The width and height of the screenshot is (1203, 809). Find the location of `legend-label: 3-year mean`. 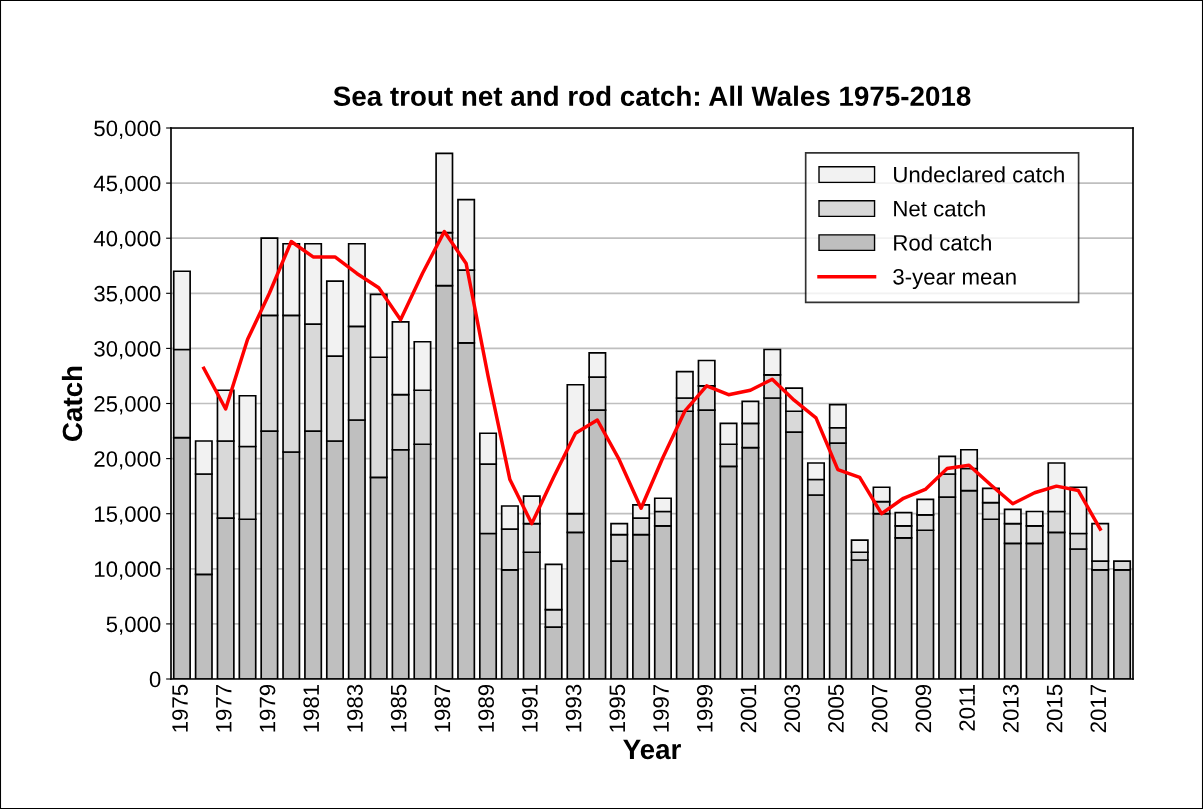

legend-label: 3-year mean is located at coordinates (954, 279).